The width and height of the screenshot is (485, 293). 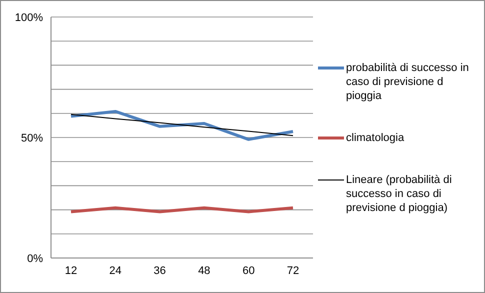 I want to click on x-tick-label: 36, so click(x=160, y=270).